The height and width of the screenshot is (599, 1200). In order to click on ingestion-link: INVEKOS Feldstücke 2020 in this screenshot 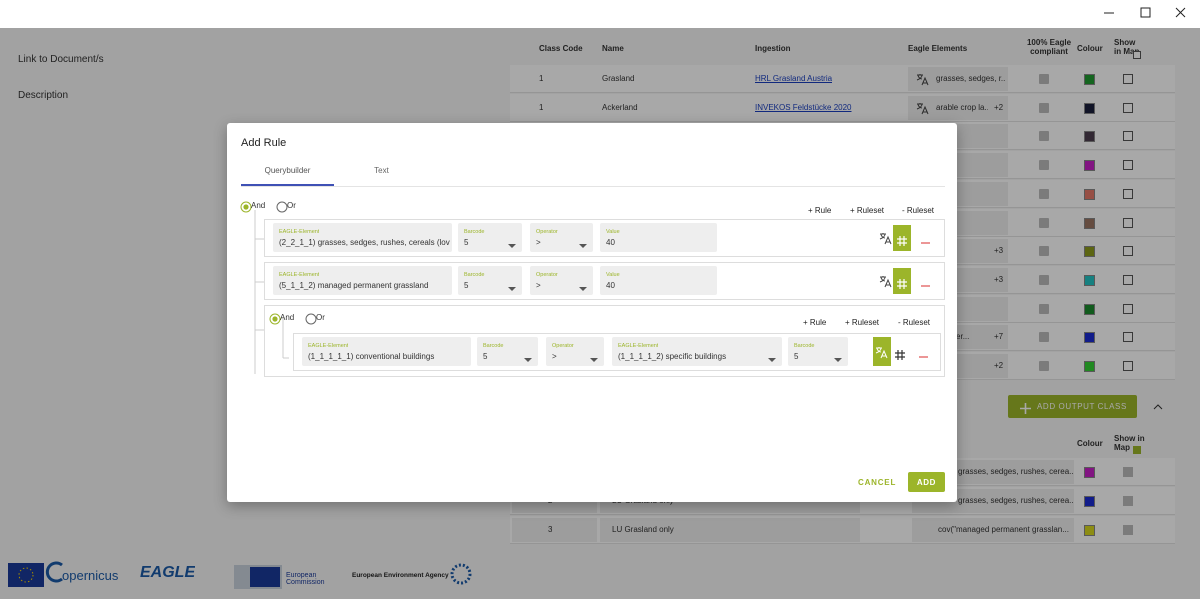, I will do `click(803, 107)`.